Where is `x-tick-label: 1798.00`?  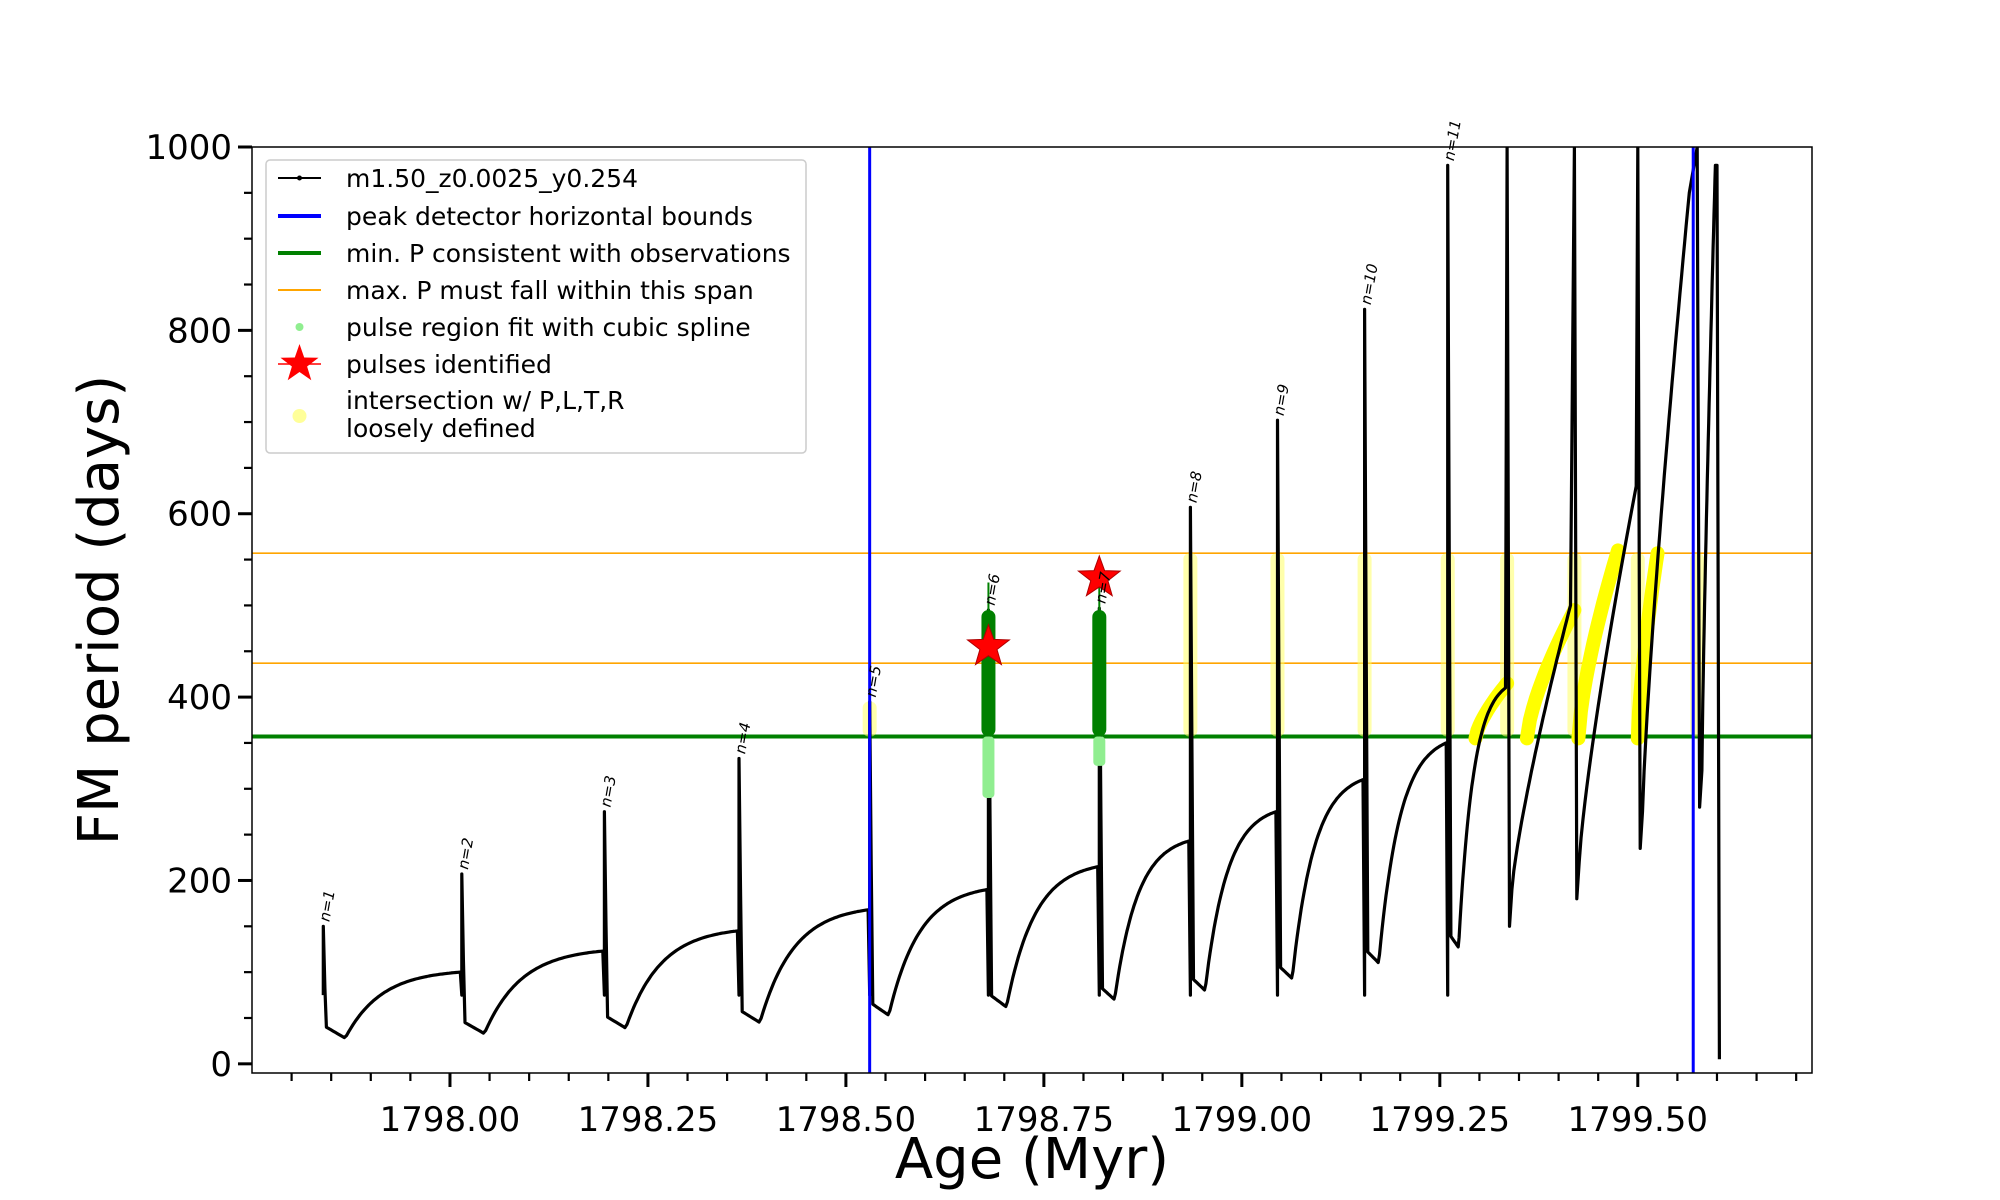
x-tick-label: 1798.00 is located at coordinates (450, 1120).